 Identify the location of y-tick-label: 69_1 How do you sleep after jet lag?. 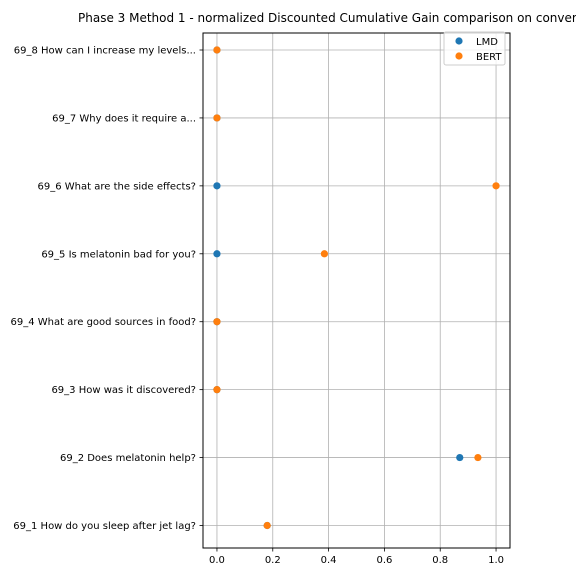
(104, 526).